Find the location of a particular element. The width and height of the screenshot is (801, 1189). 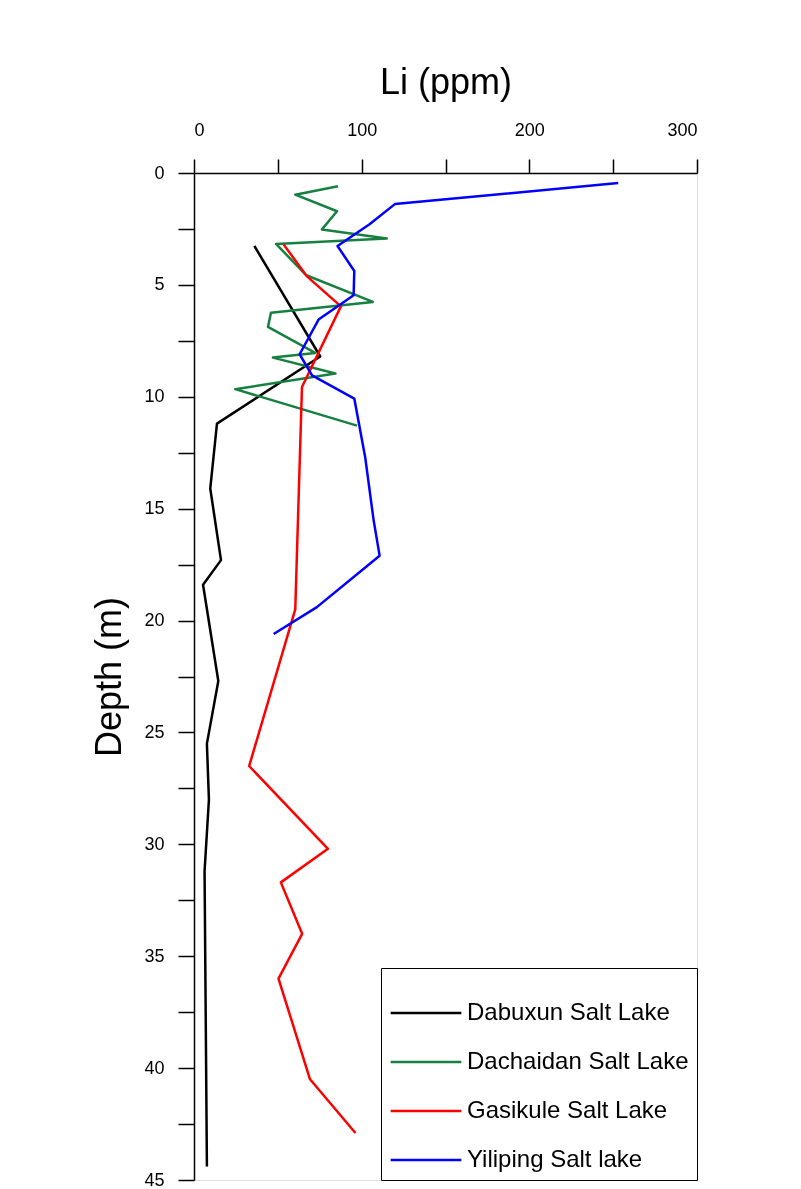

x-axis-title: Li (ppm) is located at coordinates (446, 81).